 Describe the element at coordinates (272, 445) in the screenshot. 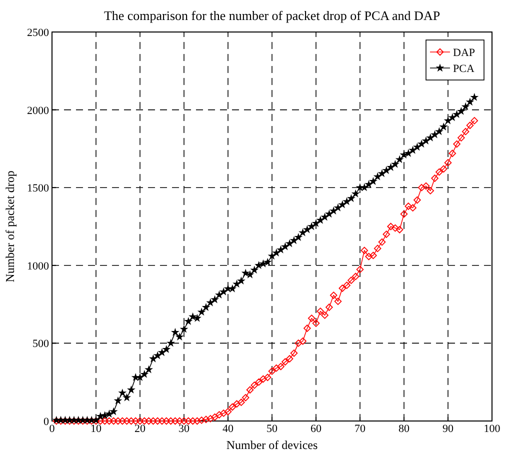

I see `x-axis-title: Number of devices` at that location.